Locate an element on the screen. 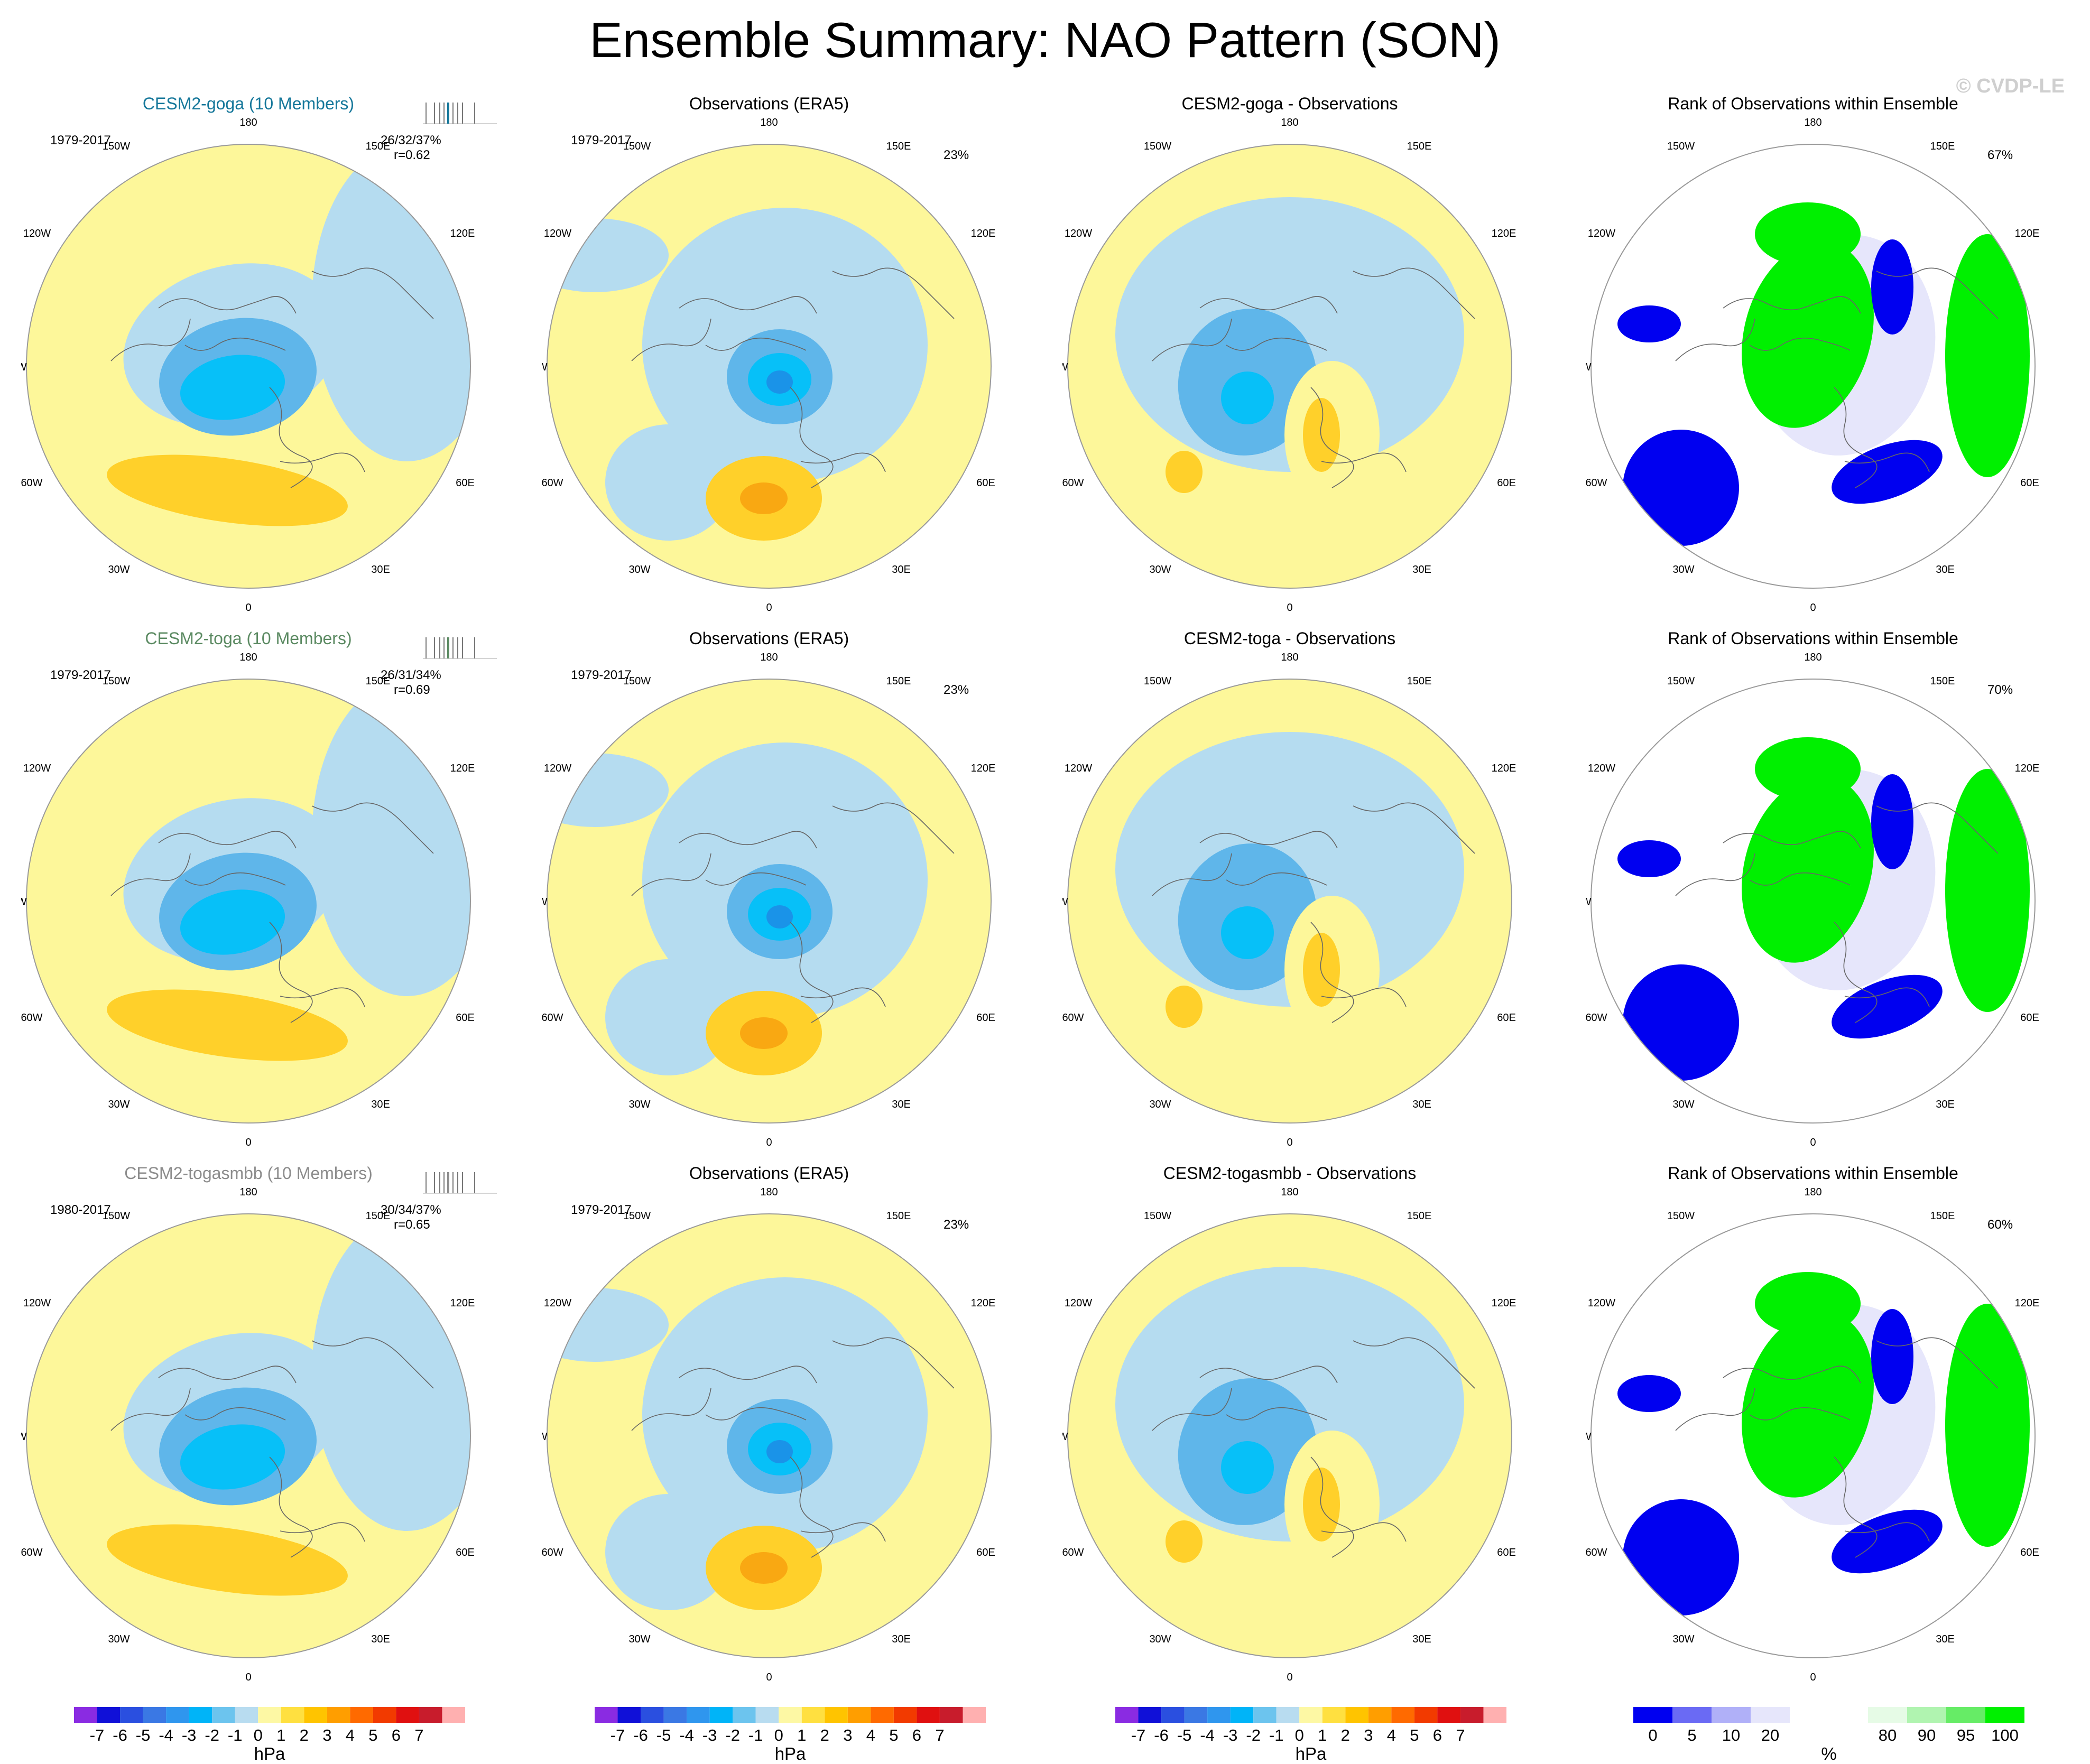  obs-map: 1800150W120W90W60W30W150E120E90E60E30E is located at coordinates (769, 365).